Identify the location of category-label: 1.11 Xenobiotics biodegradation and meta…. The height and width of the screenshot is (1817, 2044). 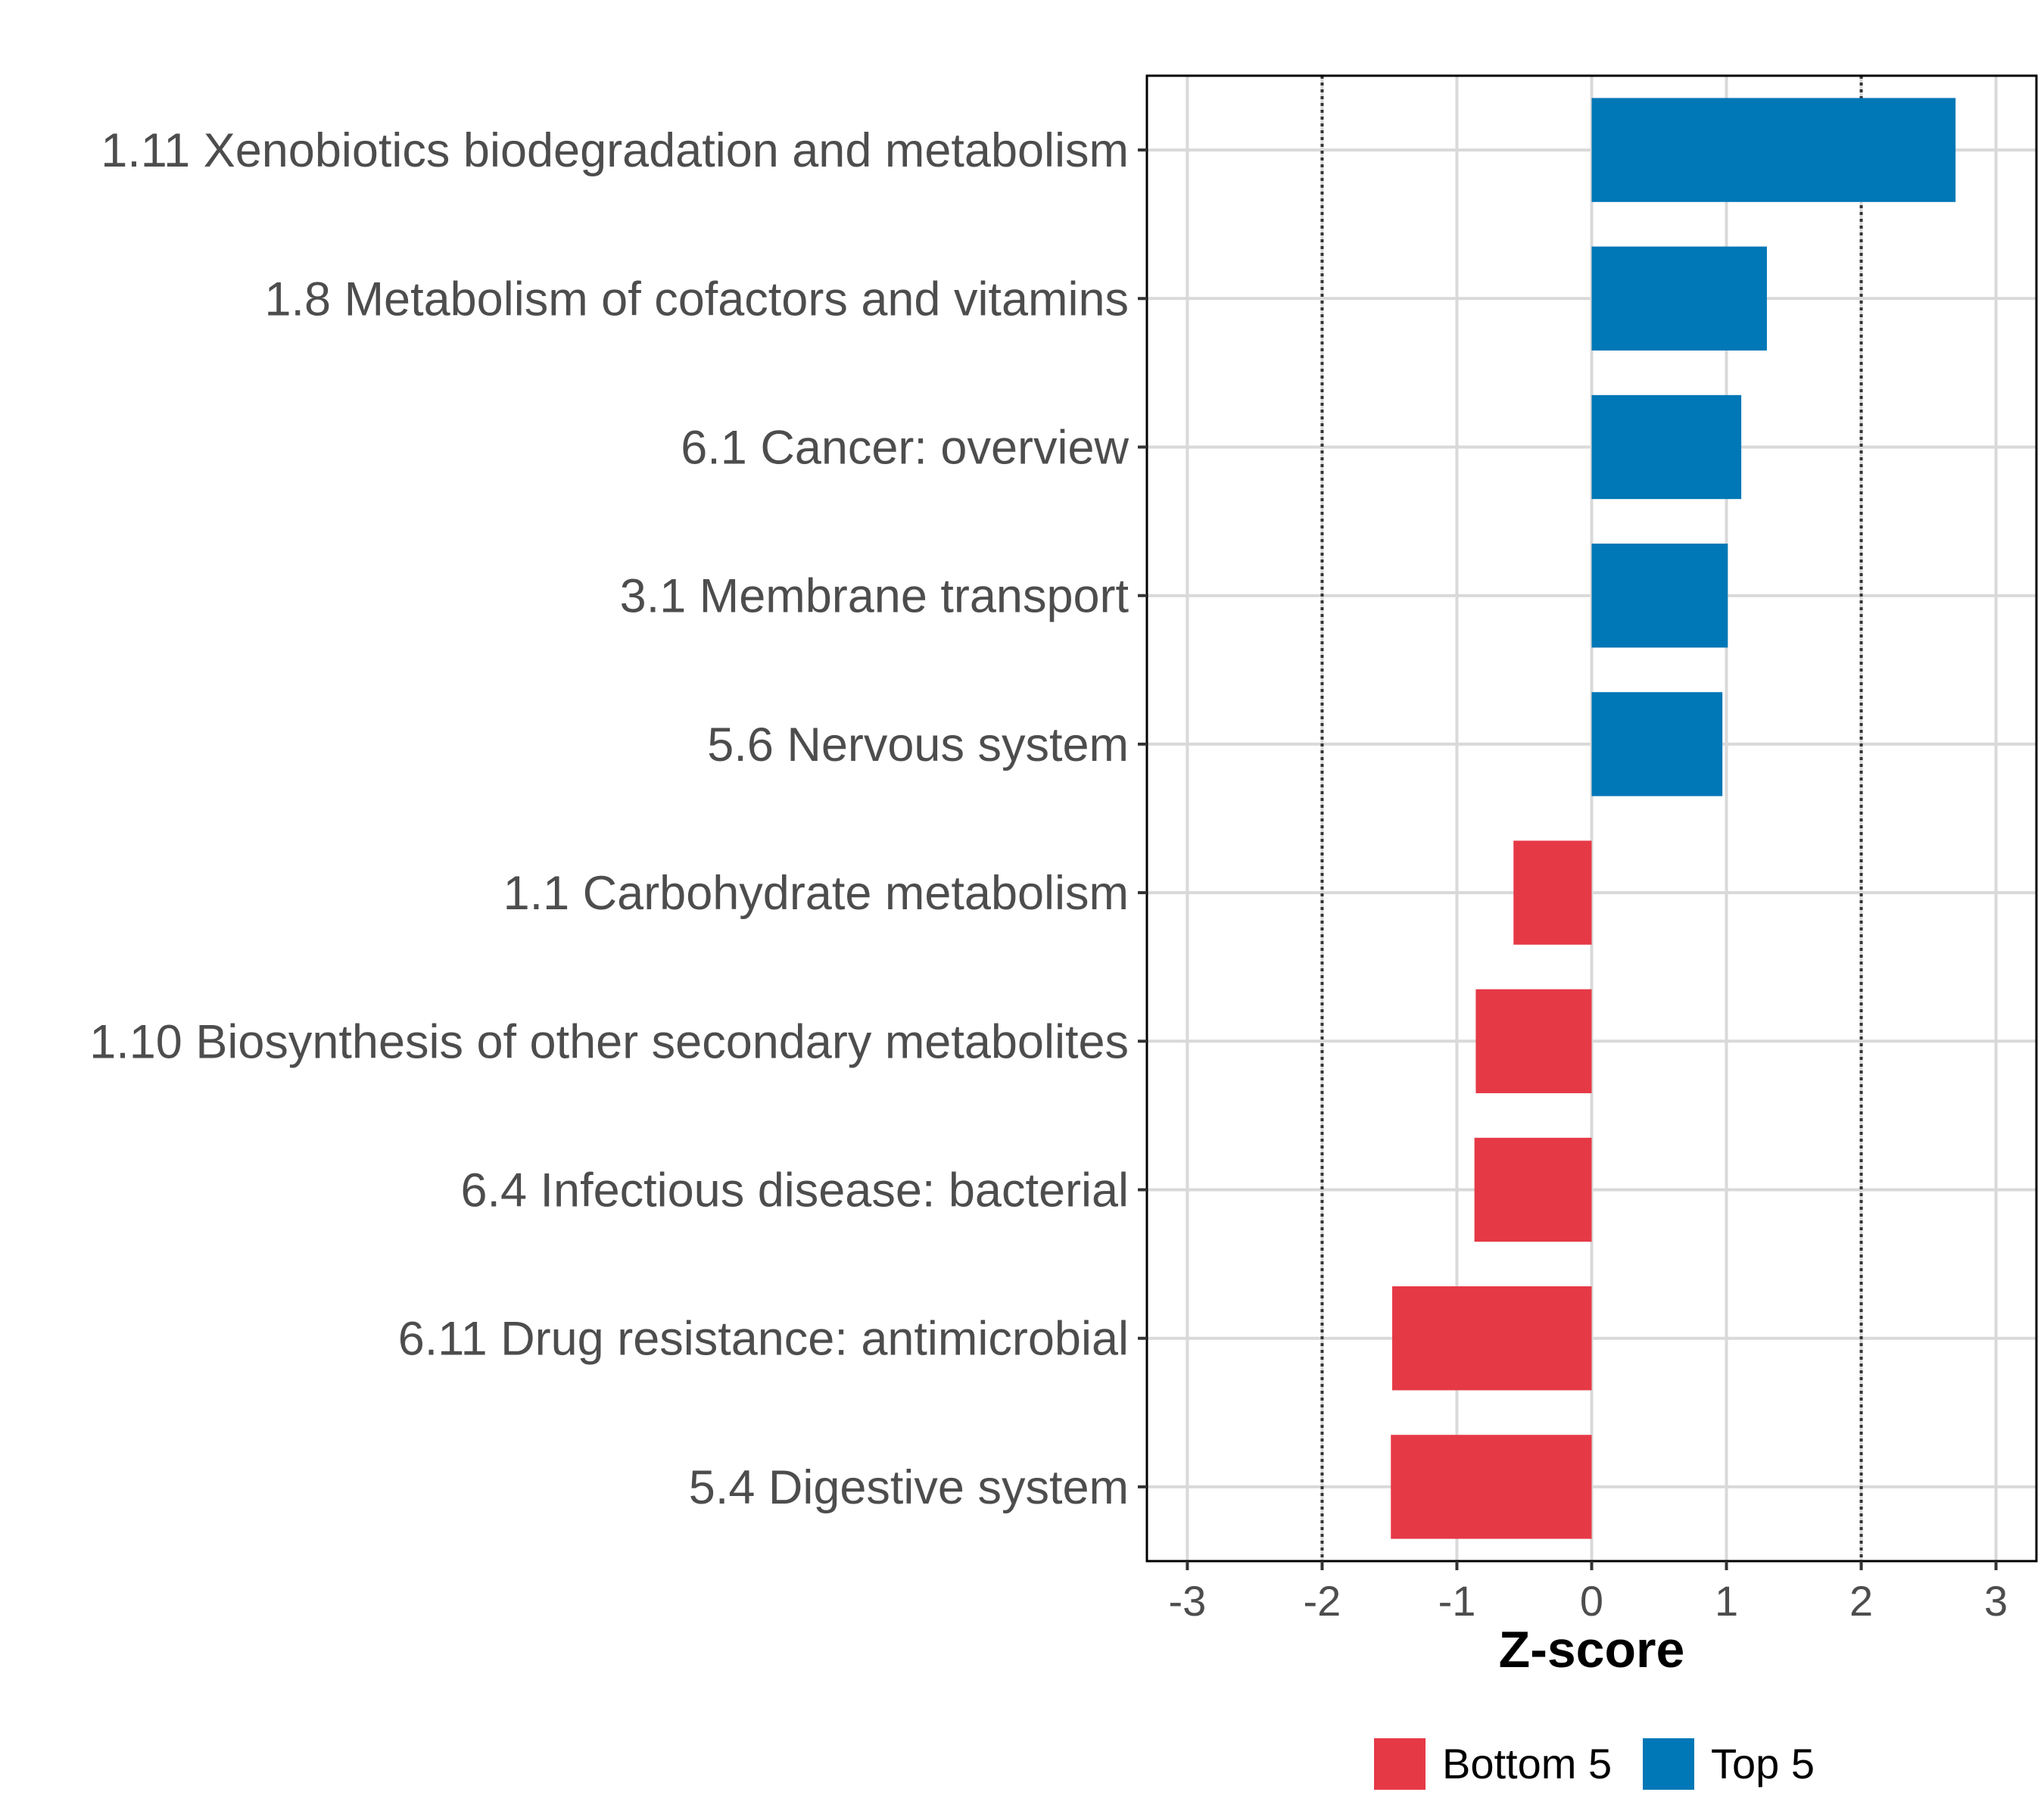
(615, 150).